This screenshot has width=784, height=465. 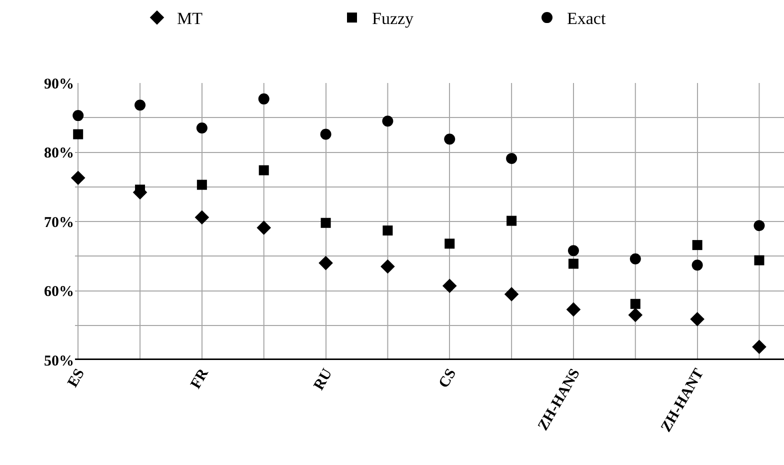 I want to click on y-tick-label: 90%, so click(x=59, y=84).